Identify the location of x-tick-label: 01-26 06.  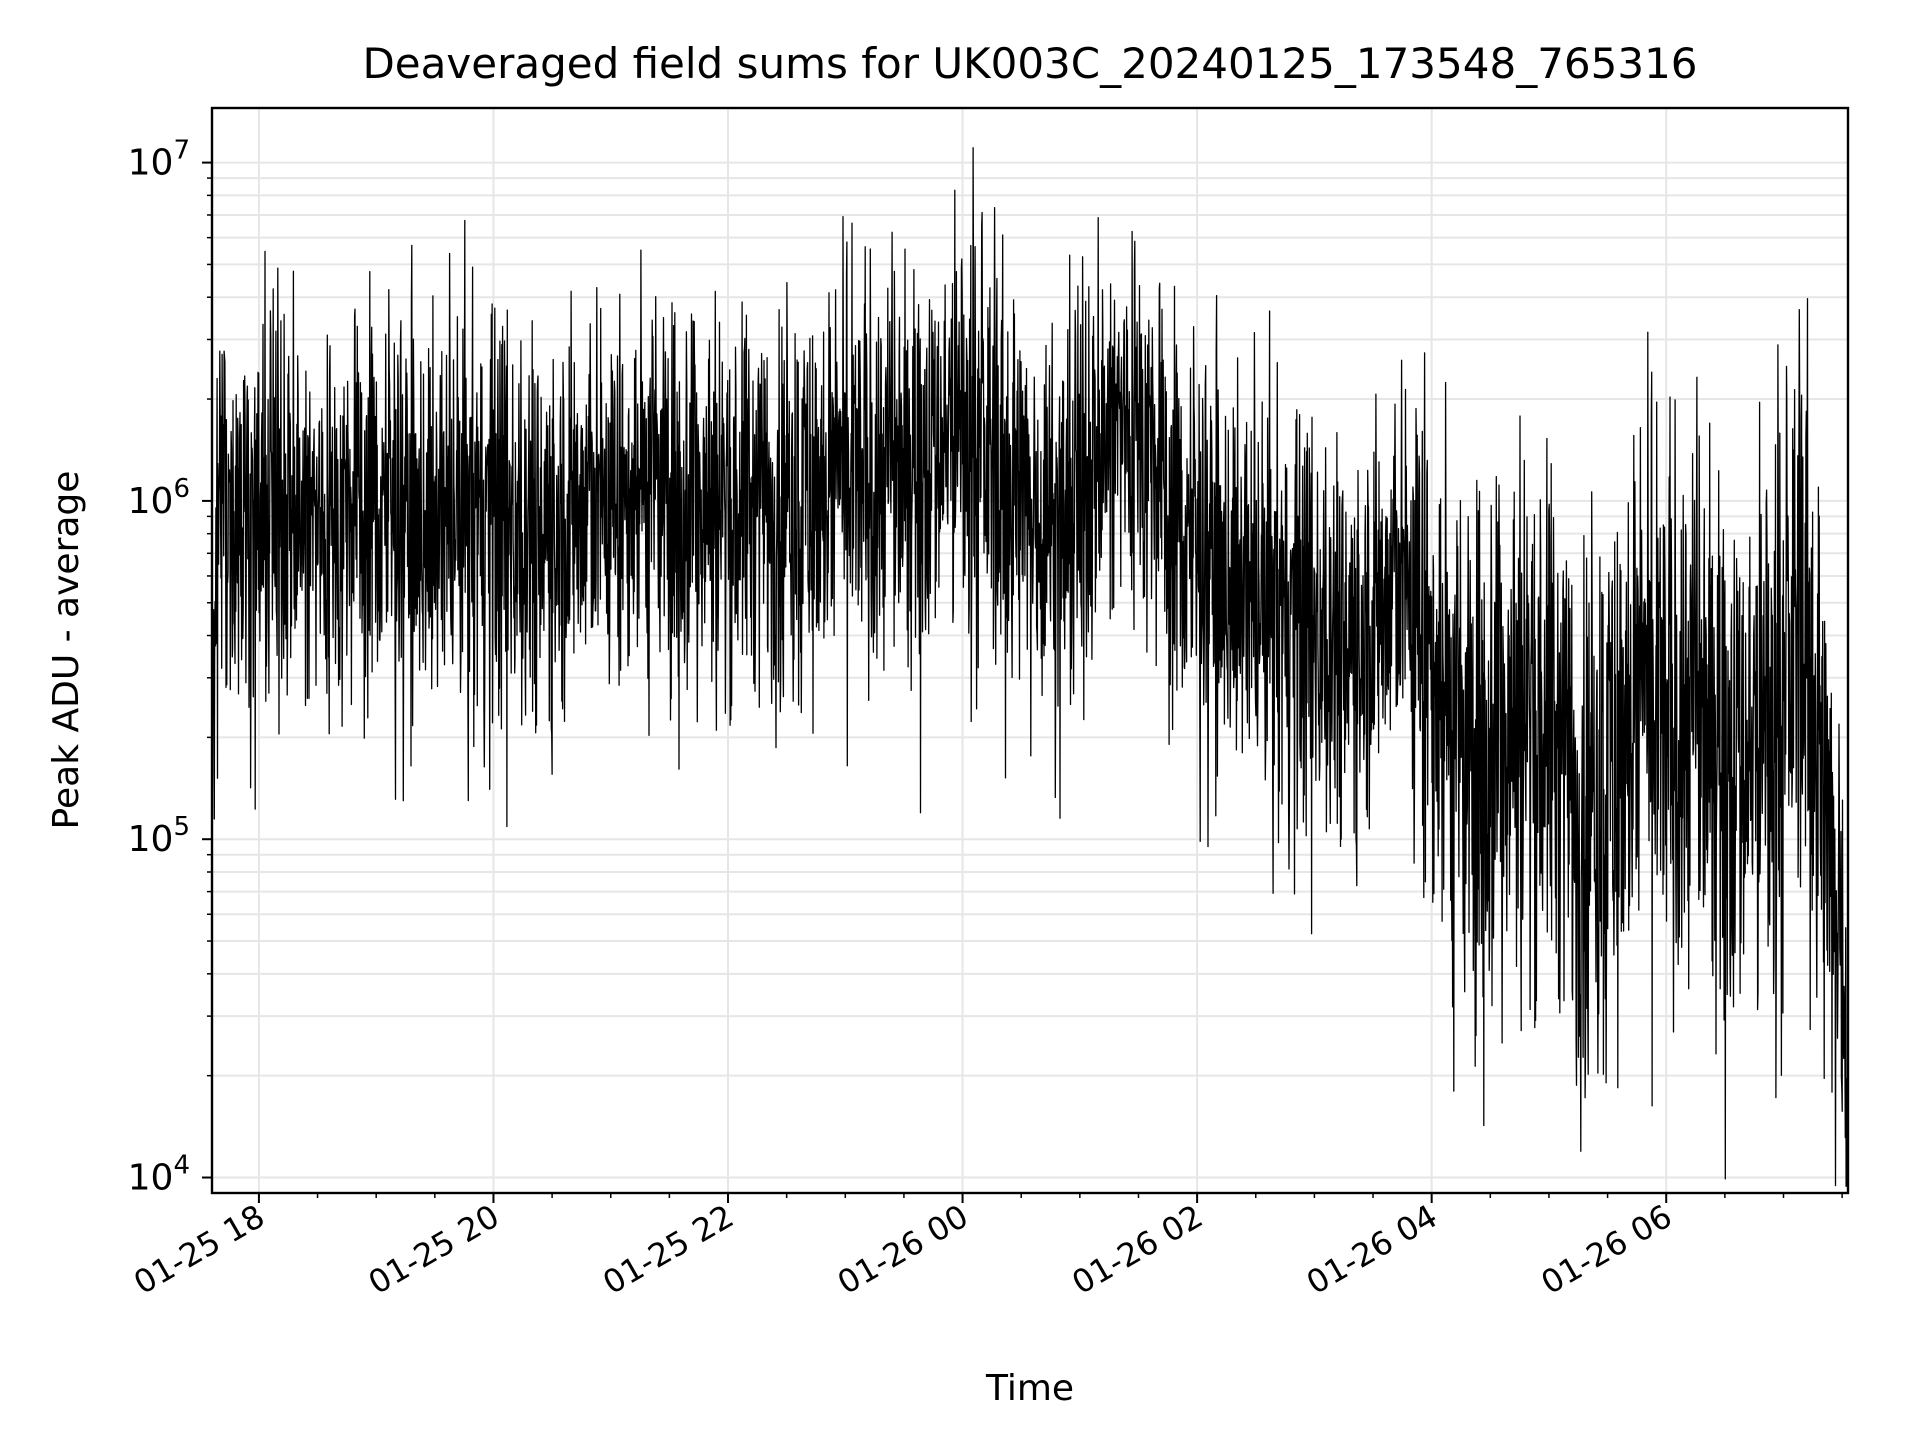
(1607, 1249).